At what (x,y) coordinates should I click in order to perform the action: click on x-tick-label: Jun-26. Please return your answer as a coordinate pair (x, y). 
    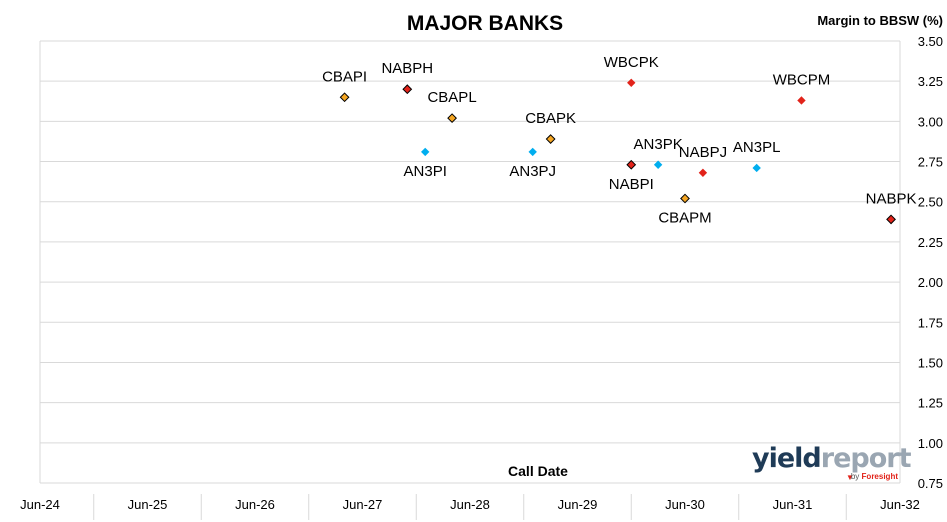
    Looking at the image, I should click on (255, 504).